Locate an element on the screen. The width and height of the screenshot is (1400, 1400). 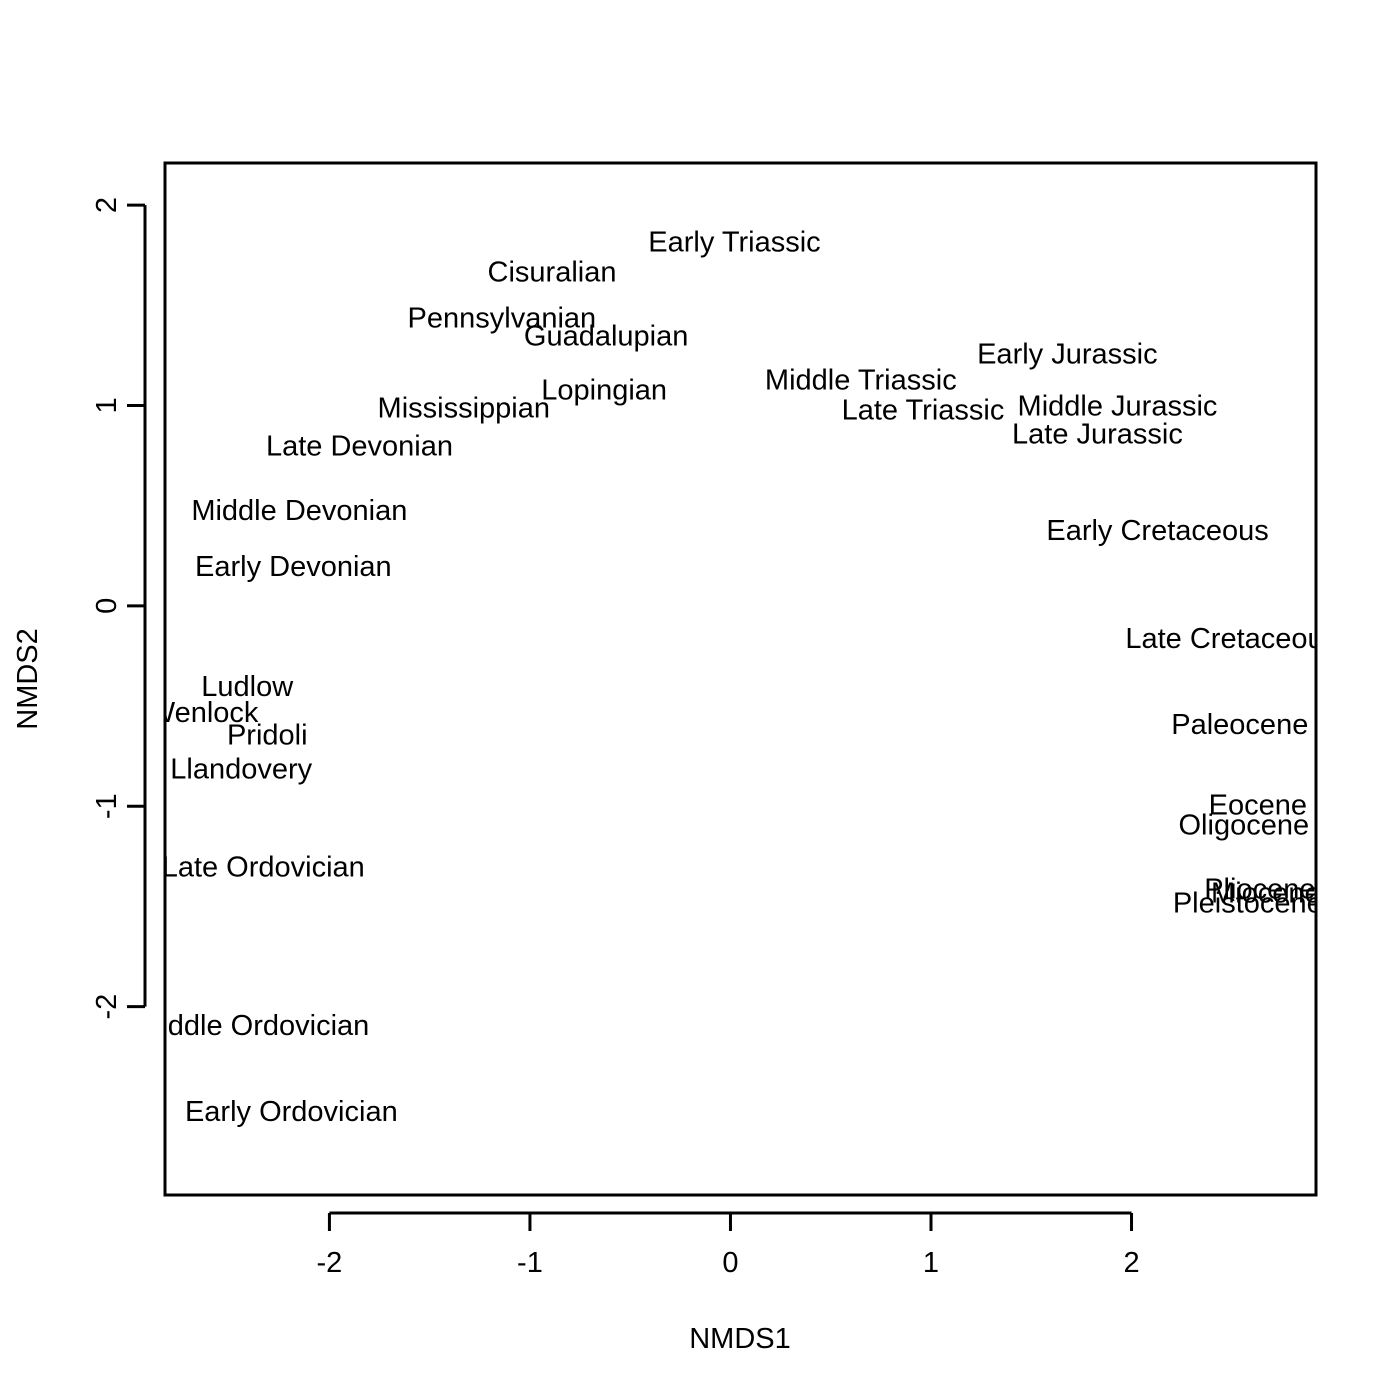
point-label: Pleistocene is located at coordinates (1248, 904).